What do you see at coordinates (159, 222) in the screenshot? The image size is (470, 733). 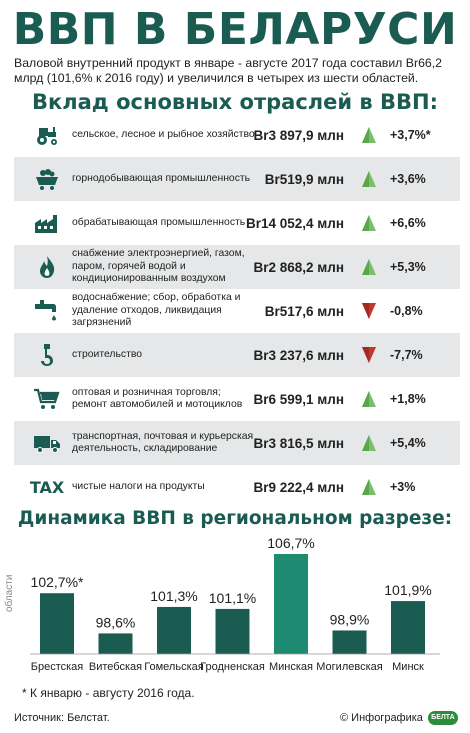 I see `sector-label: обрабатывающая промышленность` at bounding box center [159, 222].